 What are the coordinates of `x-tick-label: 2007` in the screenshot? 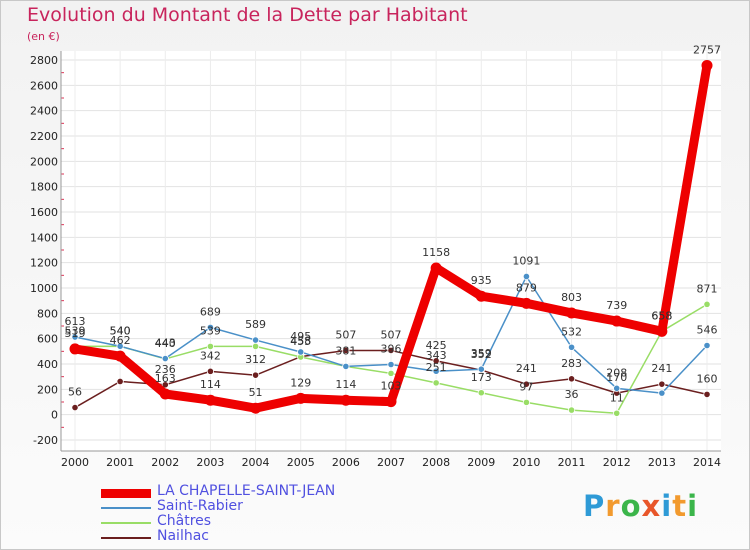 It's located at (391, 462).